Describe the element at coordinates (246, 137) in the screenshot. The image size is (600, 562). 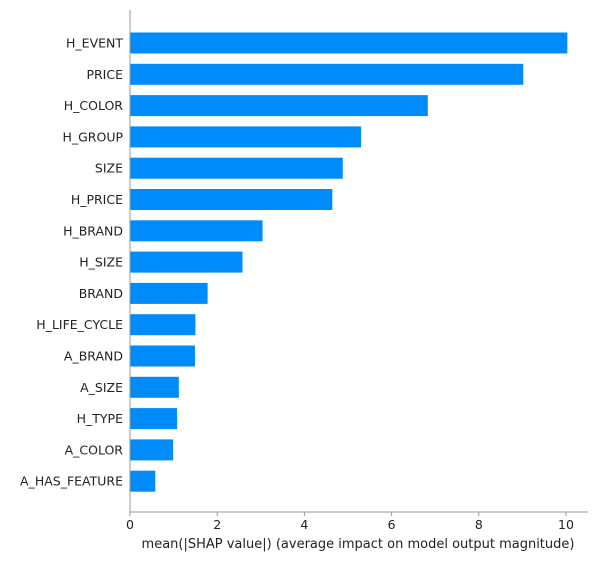
I see `bar-h-group` at that location.